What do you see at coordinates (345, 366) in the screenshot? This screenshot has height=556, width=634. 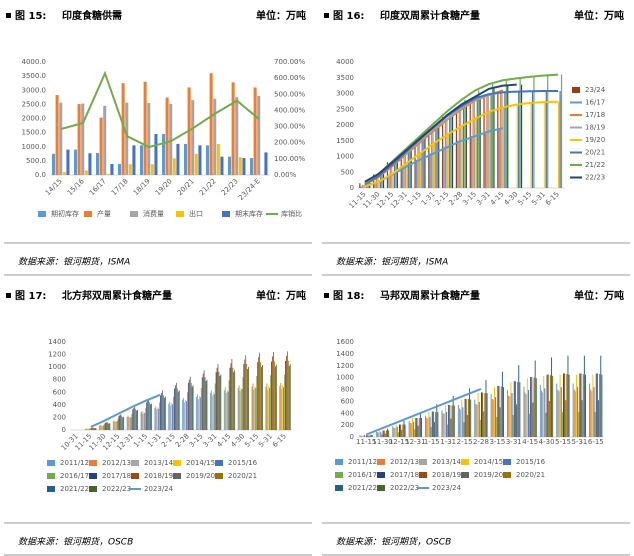 I see `y-tick-label: 1200` at bounding box center [345, 366].